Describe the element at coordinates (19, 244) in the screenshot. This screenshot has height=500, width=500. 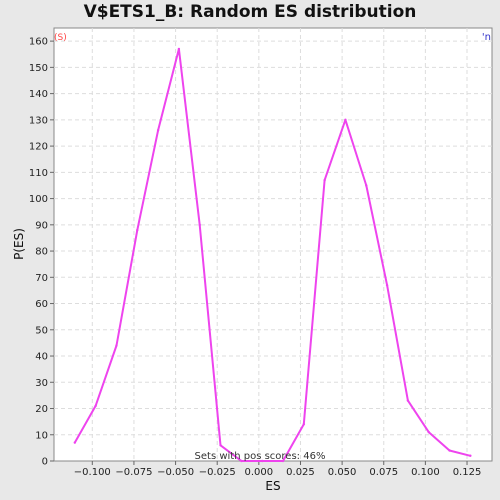
I see `y-axis-label: P(ES)` at that location.